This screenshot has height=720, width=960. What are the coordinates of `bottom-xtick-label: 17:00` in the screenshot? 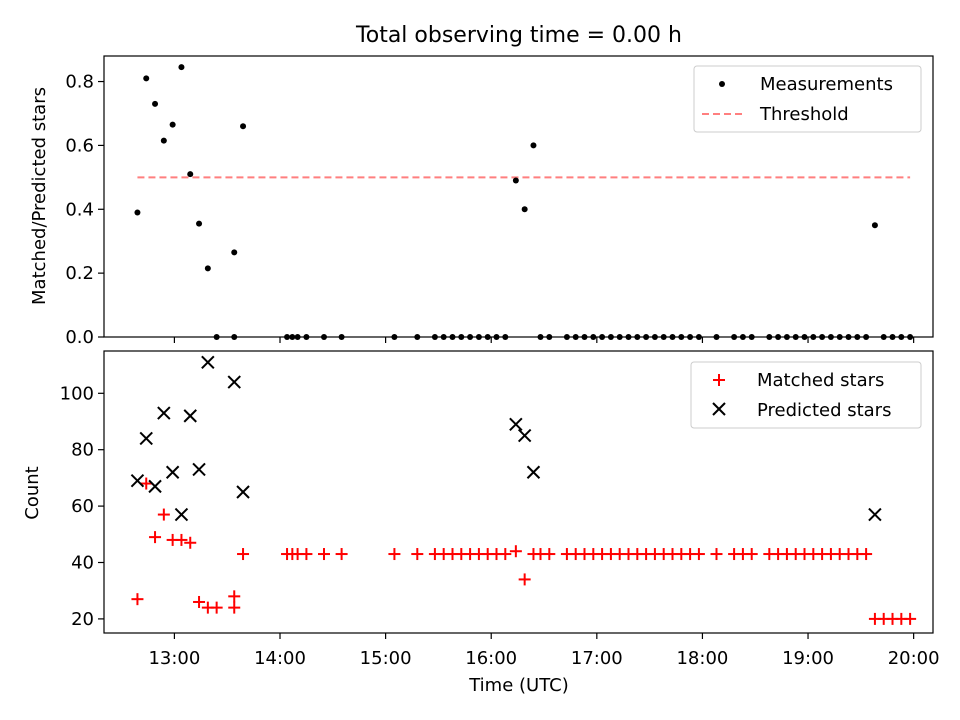 It's located at (597, 658).